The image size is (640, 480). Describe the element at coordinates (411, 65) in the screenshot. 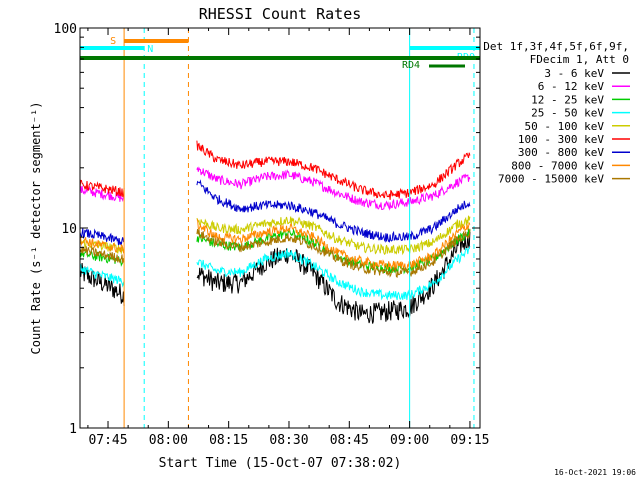

I see `flag-label-rd4: RD4` at that location.